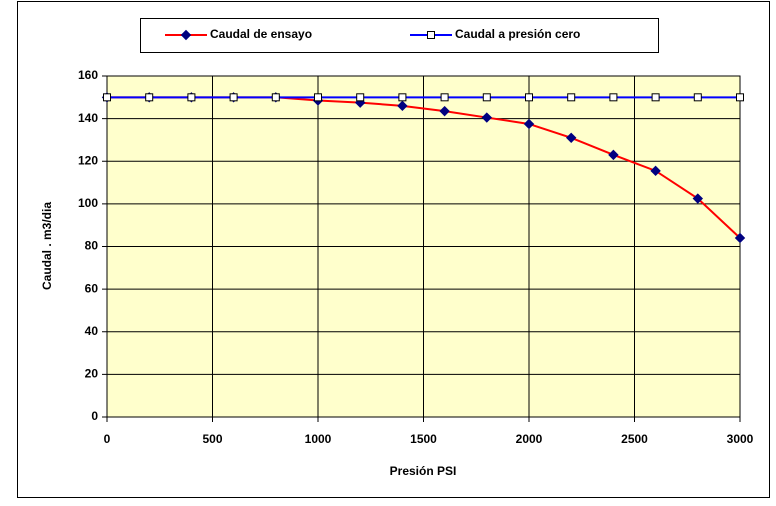 Image resolution: width=776 pixels, height=506 pixels. I want to click on x-tick-label: 2000, so click(529, 439).